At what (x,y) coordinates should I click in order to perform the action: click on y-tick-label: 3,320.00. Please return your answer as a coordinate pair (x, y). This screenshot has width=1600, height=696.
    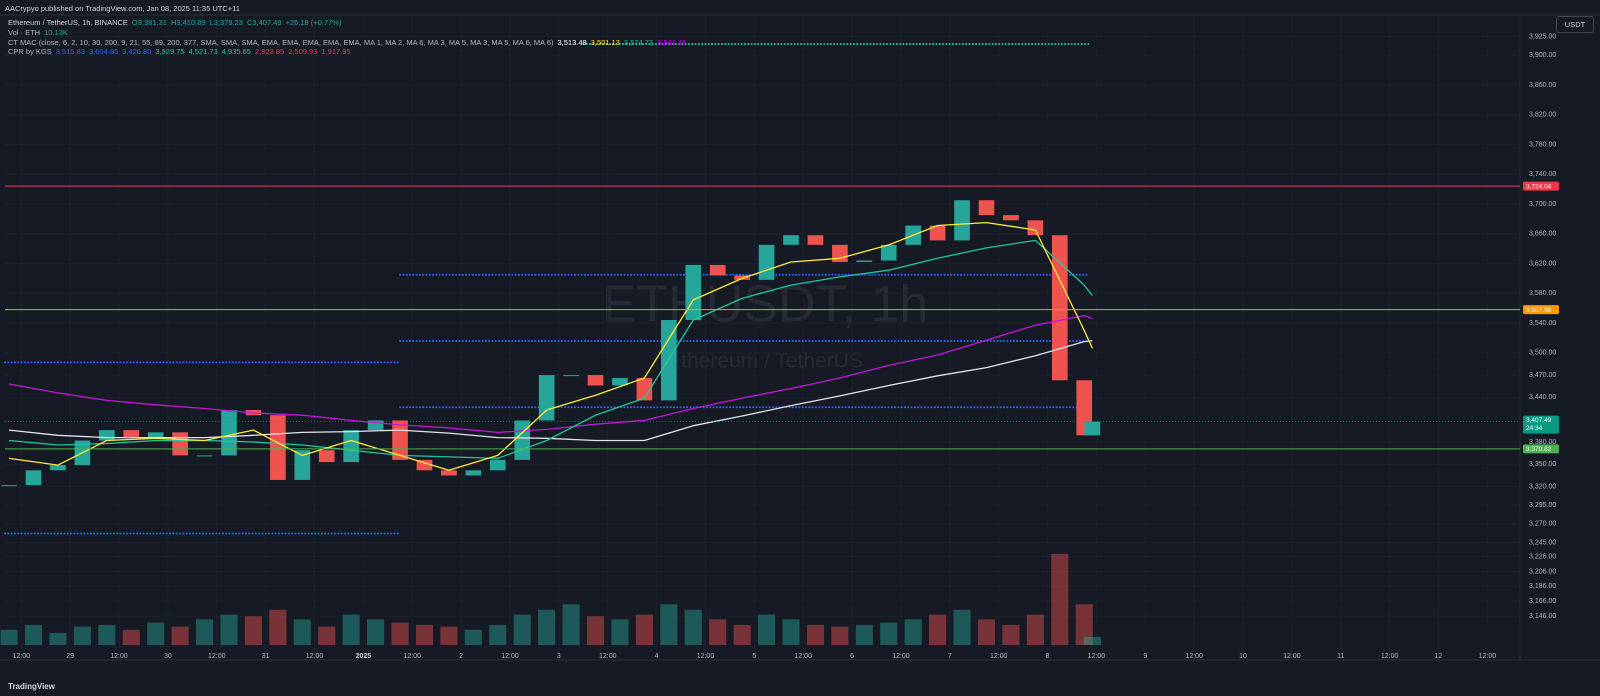
    Looking at the image, I should click on (1542, 487).